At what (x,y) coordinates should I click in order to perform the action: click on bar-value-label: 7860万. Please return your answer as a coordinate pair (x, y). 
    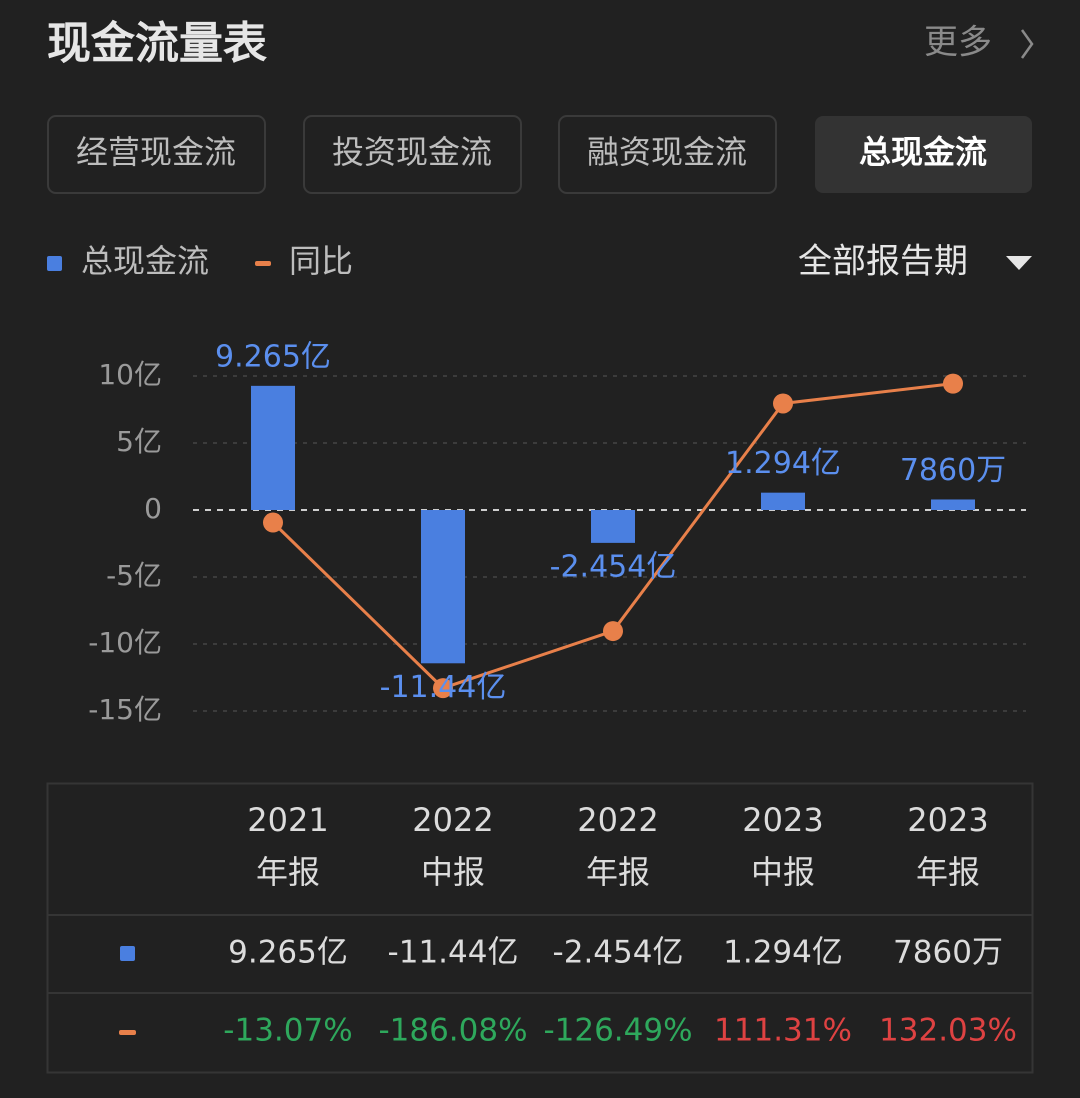
    Looking at the image, I should click on (953, 470).